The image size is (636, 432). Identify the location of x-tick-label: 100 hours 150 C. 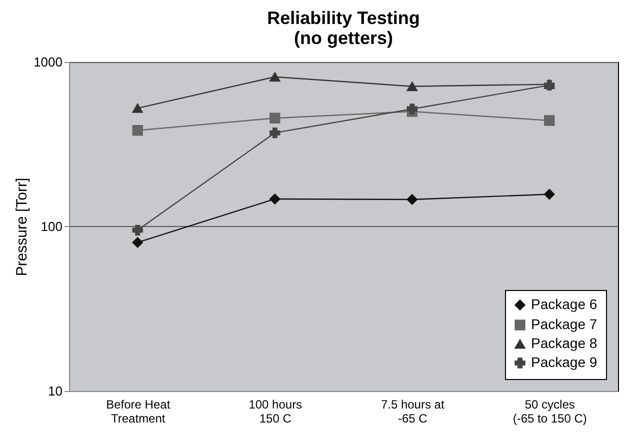
(275, 412).